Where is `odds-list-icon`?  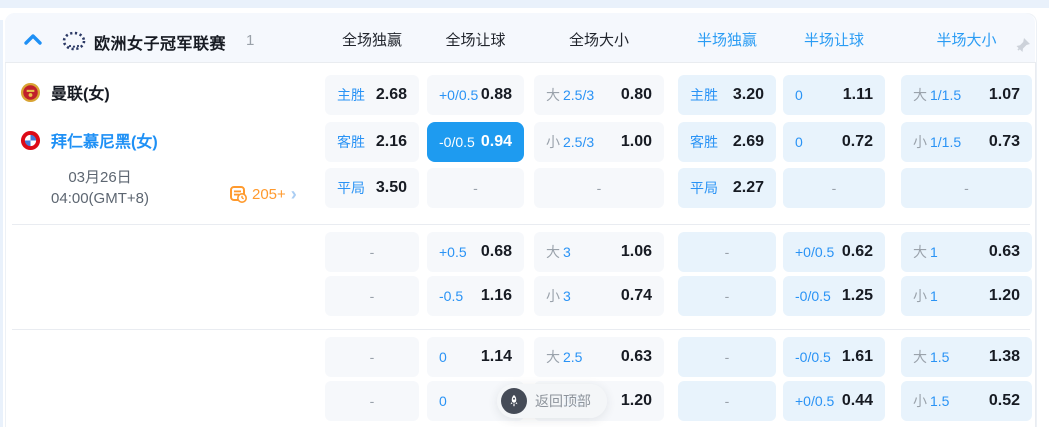
odds-list-icon is located at coordinates (238, 194).